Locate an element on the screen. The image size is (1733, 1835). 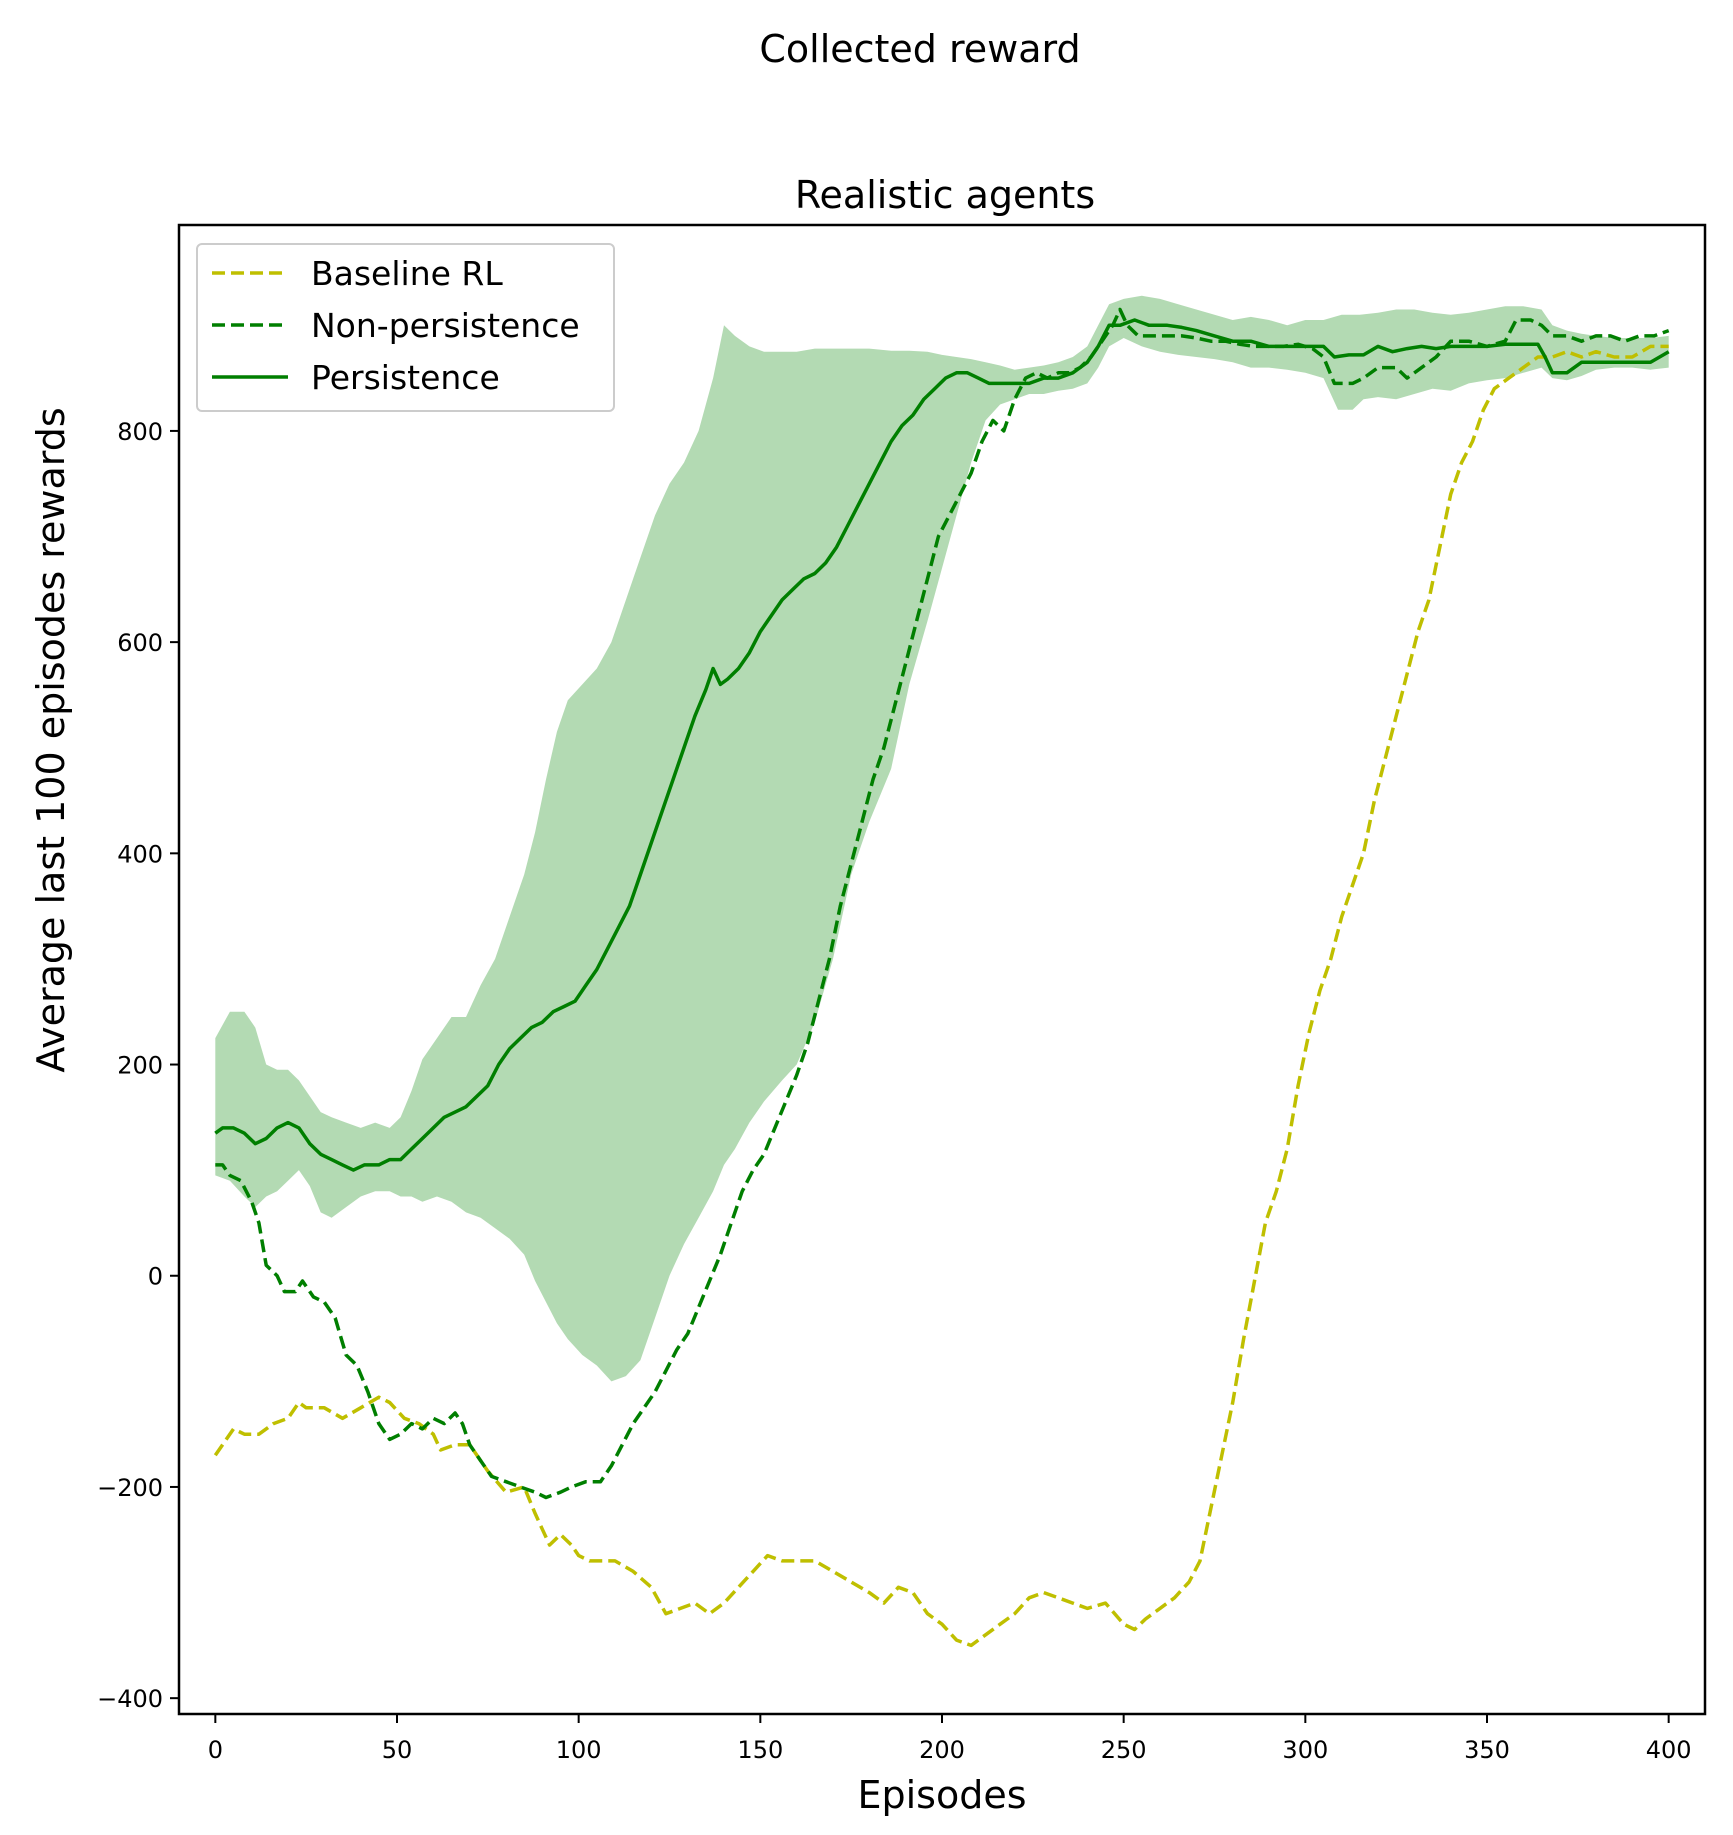
legend-label-persistence: Persistence is located at coordinates (405, 377).